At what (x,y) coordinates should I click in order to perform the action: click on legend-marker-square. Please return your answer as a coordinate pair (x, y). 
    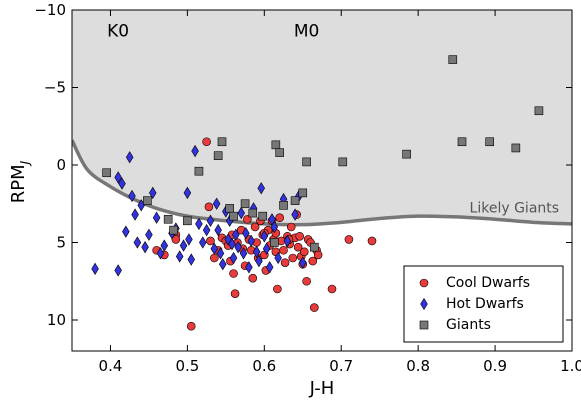
    Looking at the image, I should click on (424, 325).